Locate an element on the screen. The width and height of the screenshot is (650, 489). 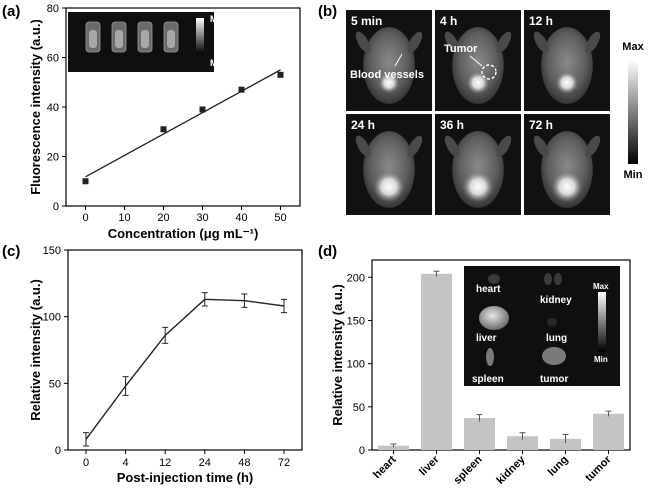
time-label: 24 h is located at coordinates (363, 125).